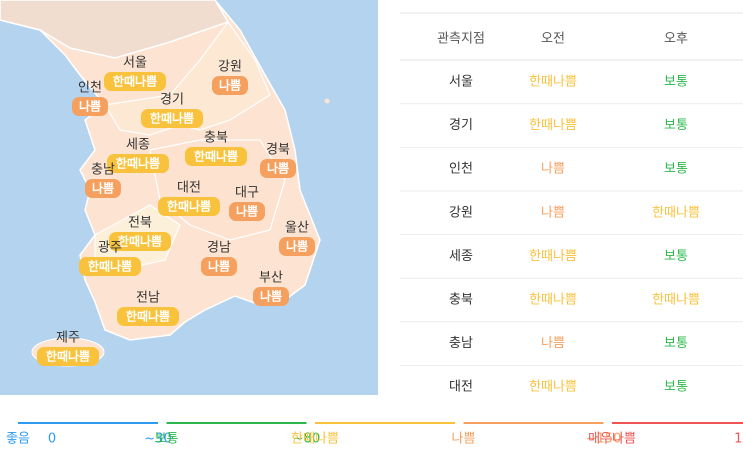 The height and width of the screenshot is (458, 743). What do you see at coordinates (604, 439) in the screenshot?
I see `legend-to: ~150` at bounding box center [604, 439].